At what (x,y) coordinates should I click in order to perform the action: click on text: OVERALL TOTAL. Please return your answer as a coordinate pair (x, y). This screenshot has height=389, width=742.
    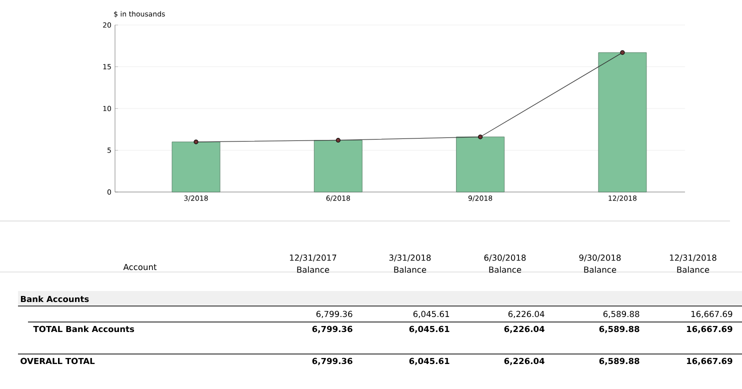
    Looking at the image, I should click on (57, 361).